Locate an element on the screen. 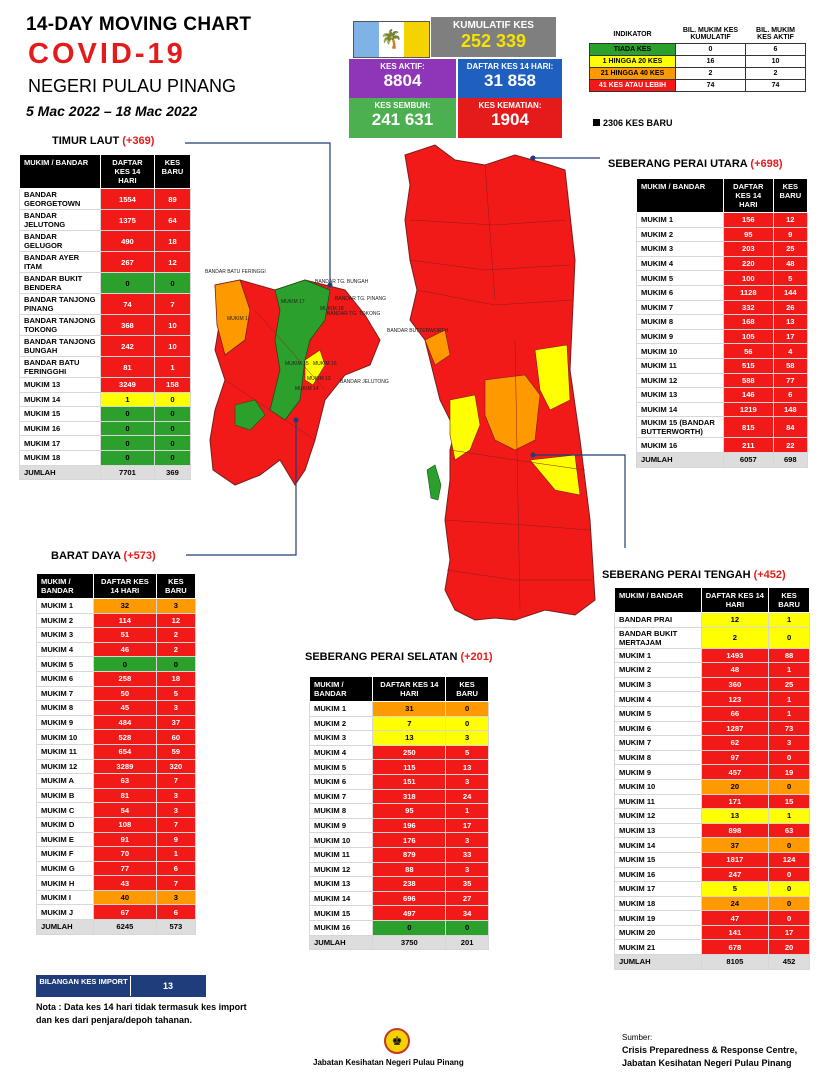 Image resolution: width=840 pixels, height=1080 pixels. table-row: MUKIM 1 32 3 is located at coordinates (116, 606).